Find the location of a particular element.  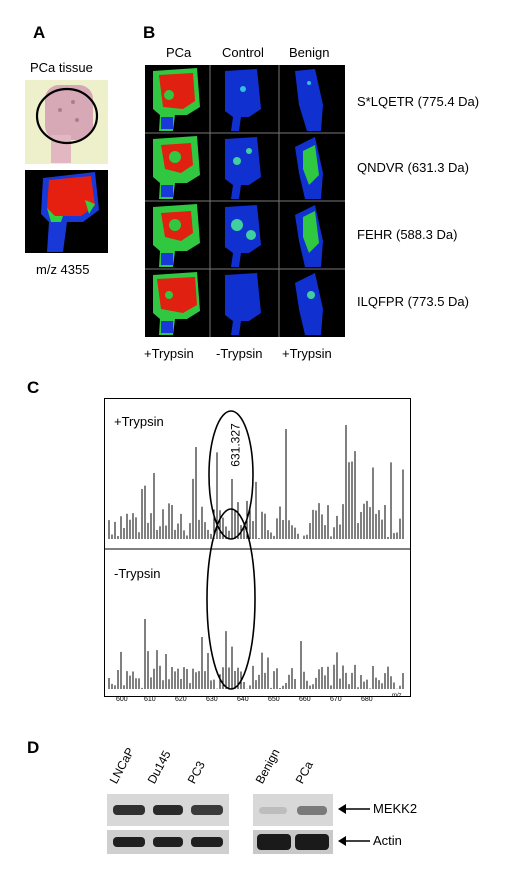

arrow-actin is located at coordinates (354, 843).